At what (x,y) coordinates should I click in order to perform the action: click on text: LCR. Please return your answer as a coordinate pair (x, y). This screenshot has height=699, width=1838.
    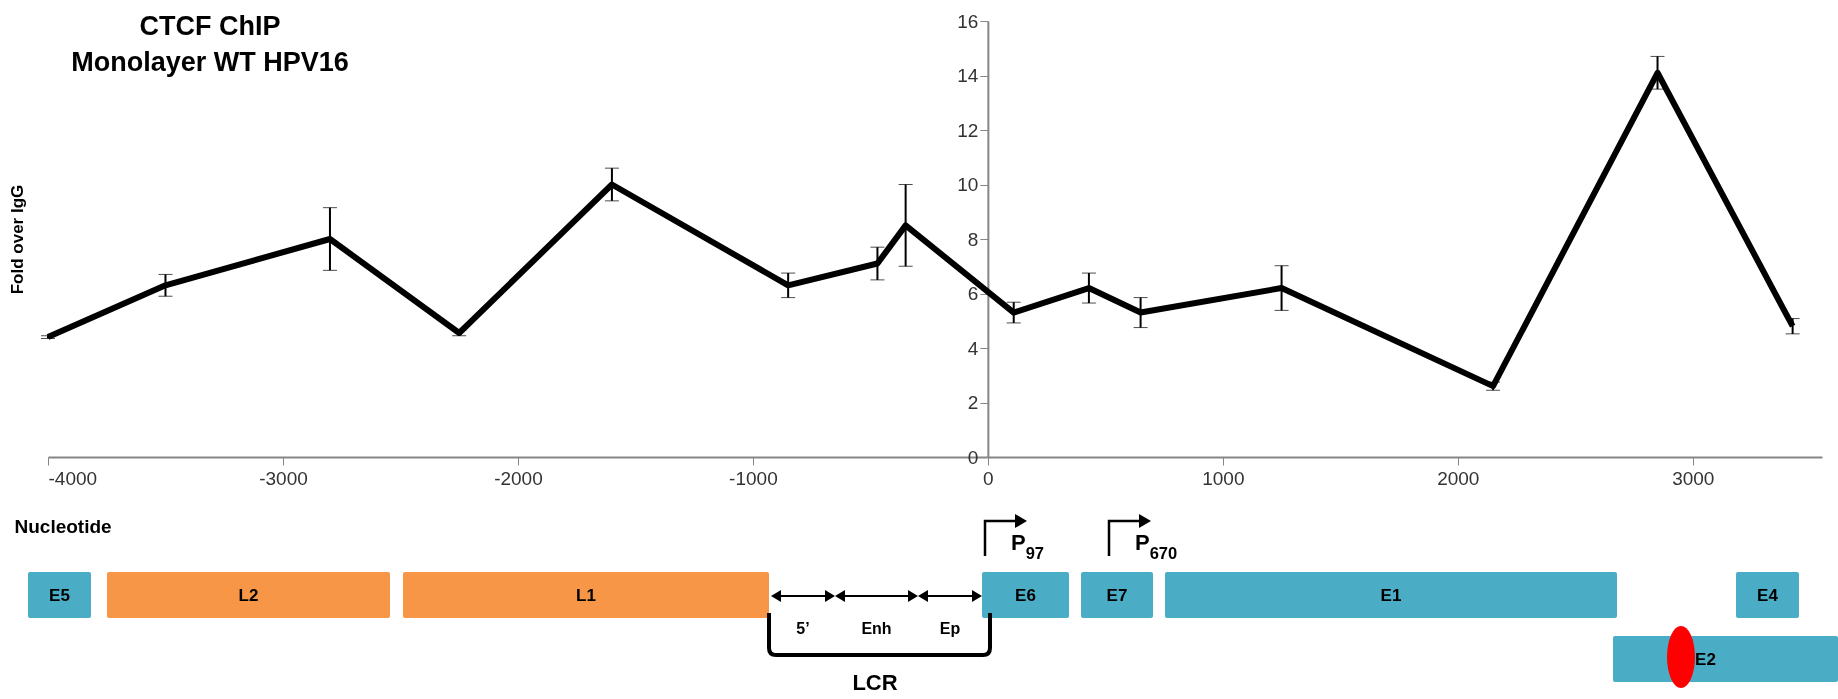
    Looking at the image, I should click on (875, 682).